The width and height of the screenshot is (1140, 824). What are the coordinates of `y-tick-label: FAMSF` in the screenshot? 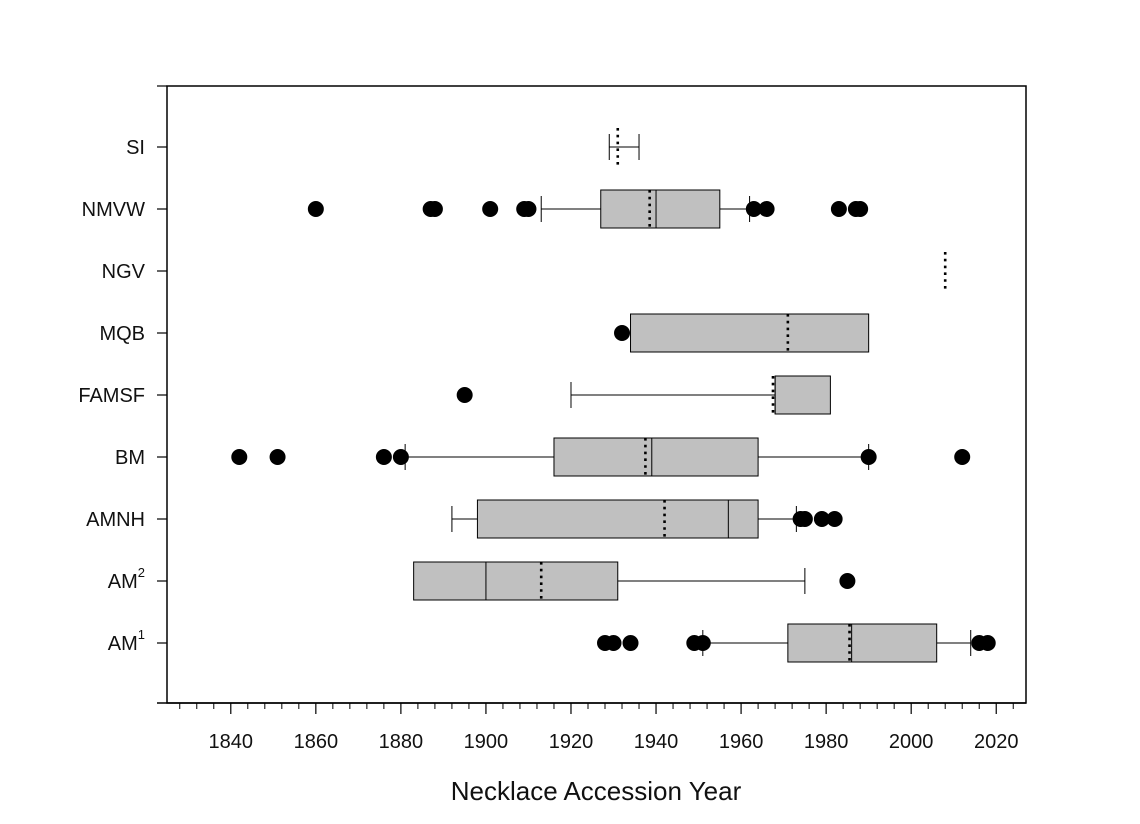 It's located at (111, 396).